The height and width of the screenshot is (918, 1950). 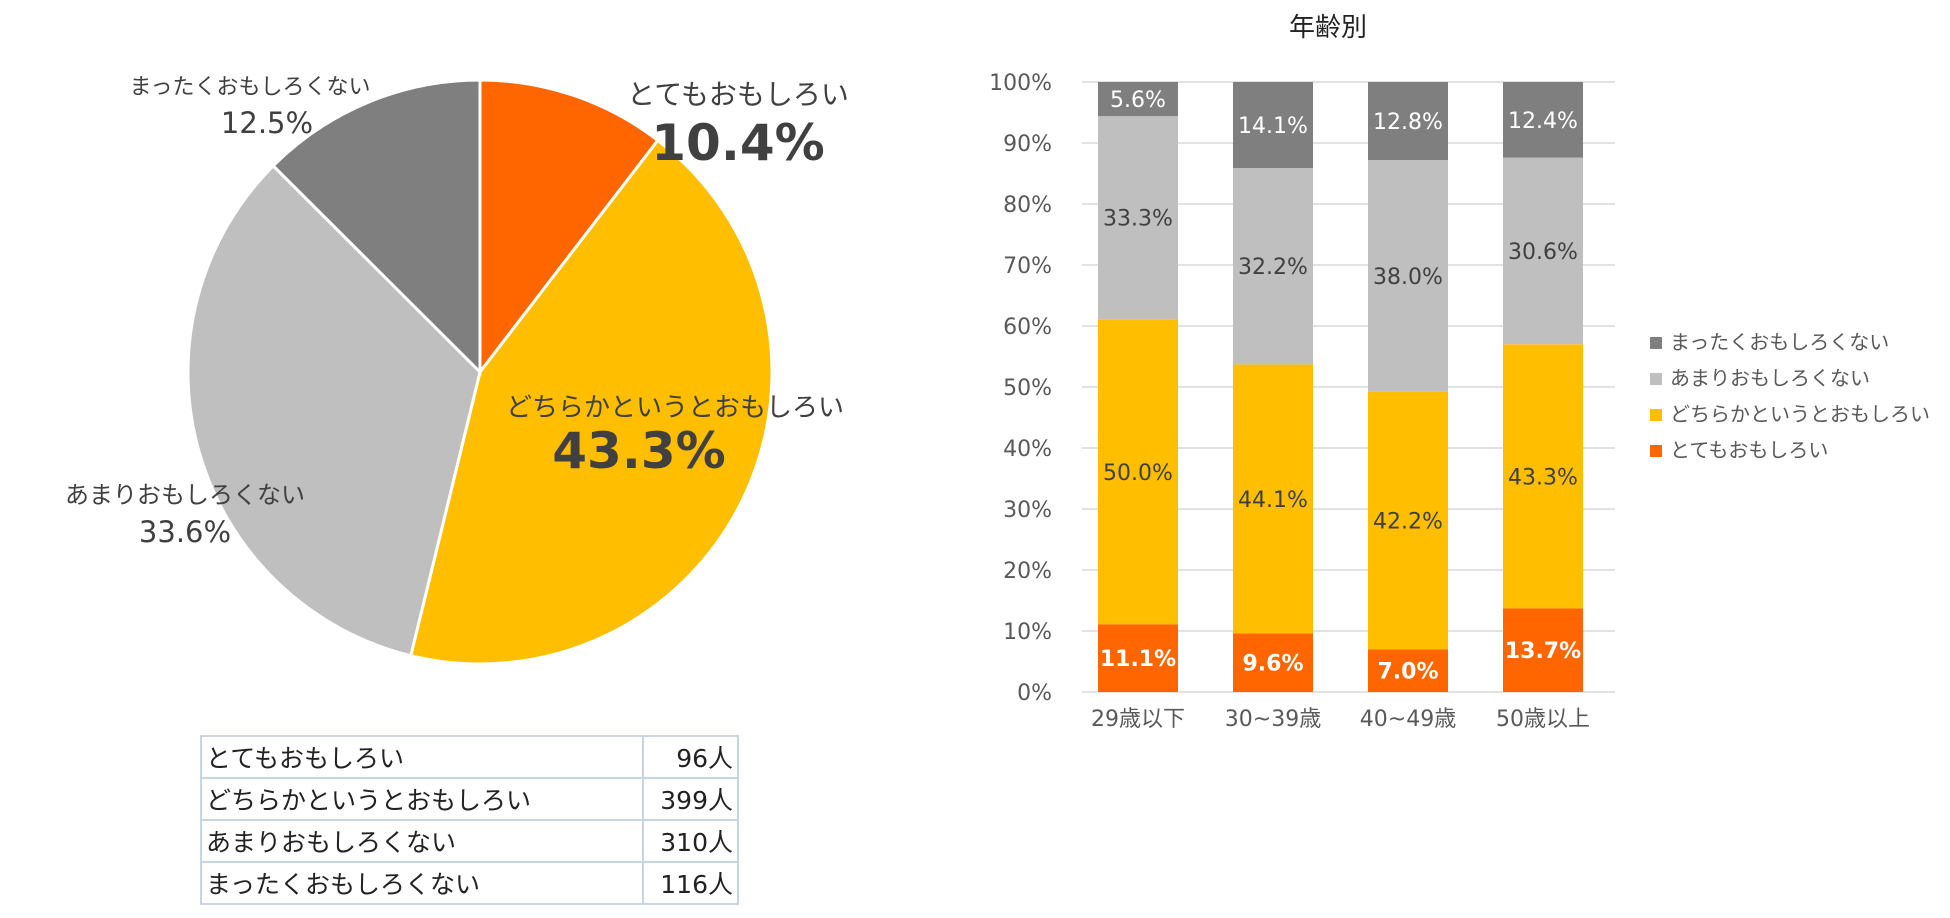 What do you see at coordinates (1779, 342) in the screenshot?
I see `legend-label: まったくおもしろくない` at bounding box center [1779, 342].